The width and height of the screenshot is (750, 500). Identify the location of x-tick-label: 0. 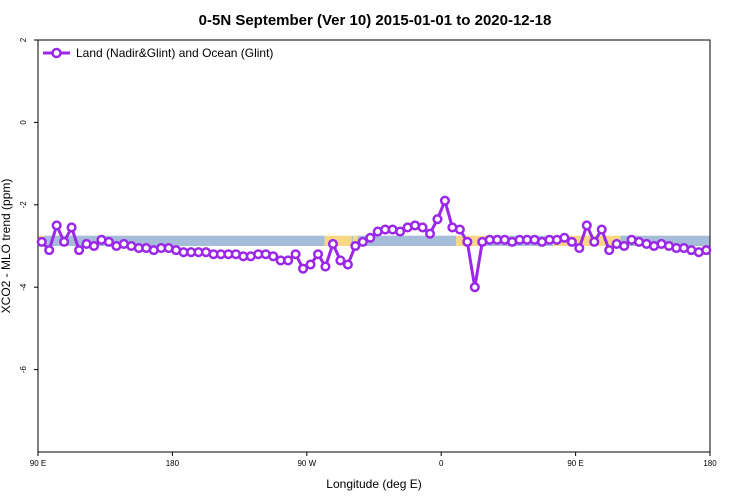
(441, 463).